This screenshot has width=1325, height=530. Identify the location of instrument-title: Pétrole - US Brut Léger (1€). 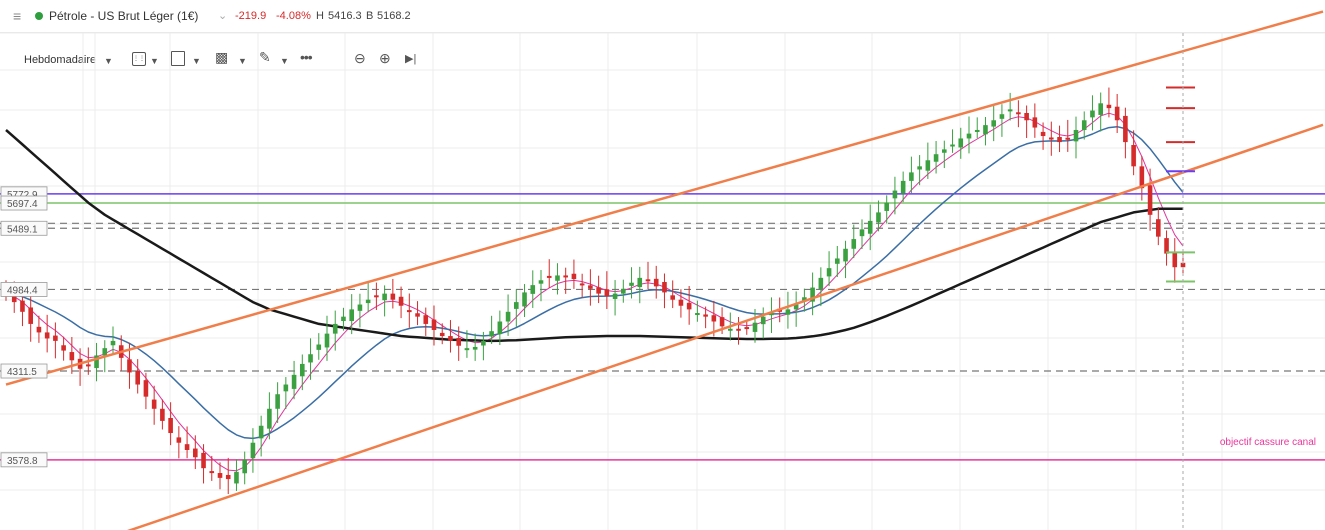
(124, 16).